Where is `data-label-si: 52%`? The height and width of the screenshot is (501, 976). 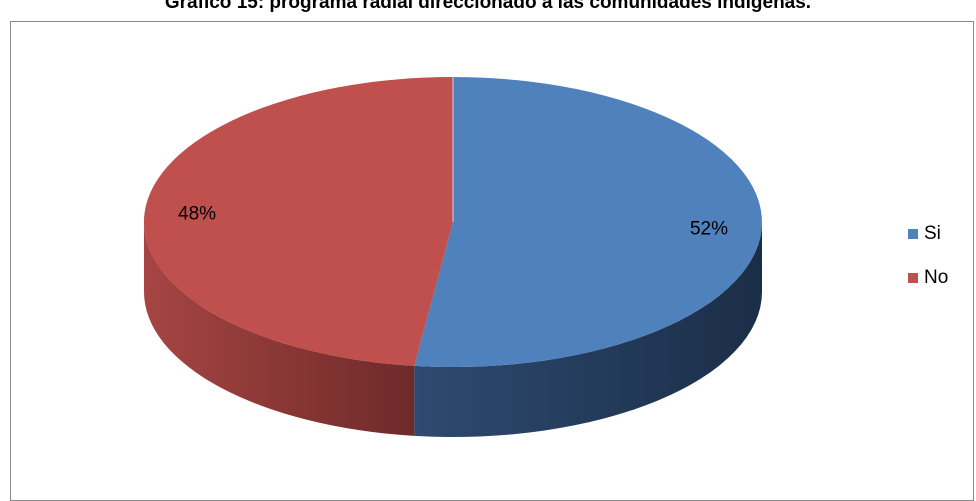 data-label-si: 52% is located at coordinates (709, 229).